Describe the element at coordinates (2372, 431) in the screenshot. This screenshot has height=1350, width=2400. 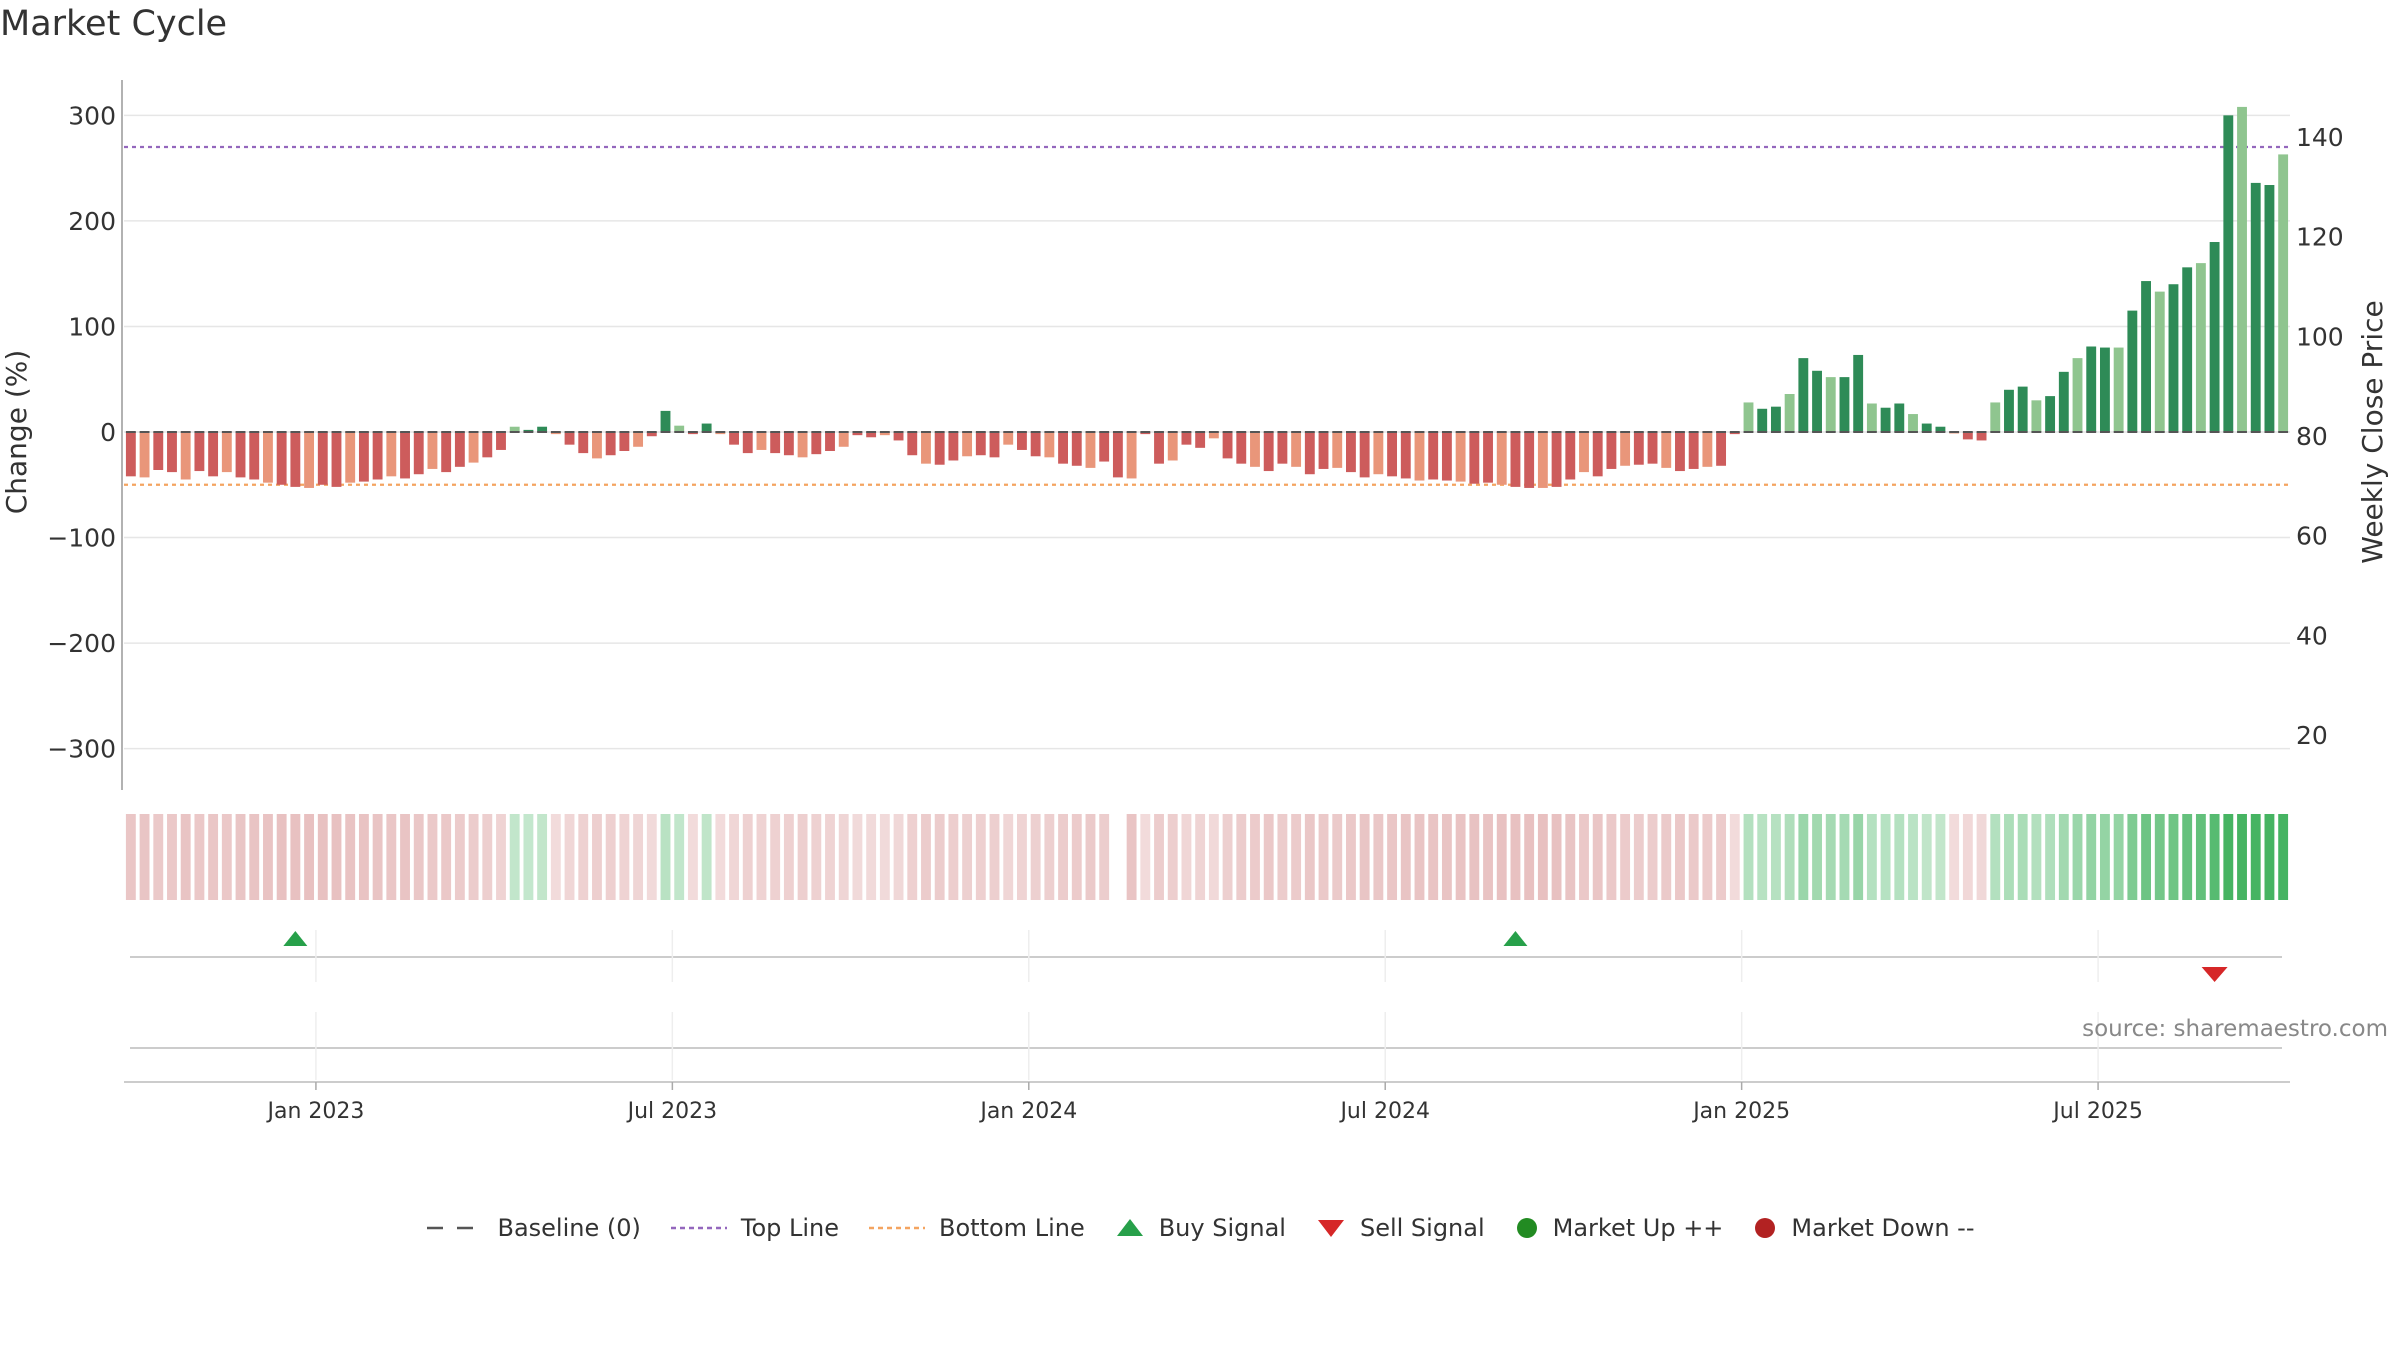
I see `y2-axis-label: Weekly Close Price` at that location.